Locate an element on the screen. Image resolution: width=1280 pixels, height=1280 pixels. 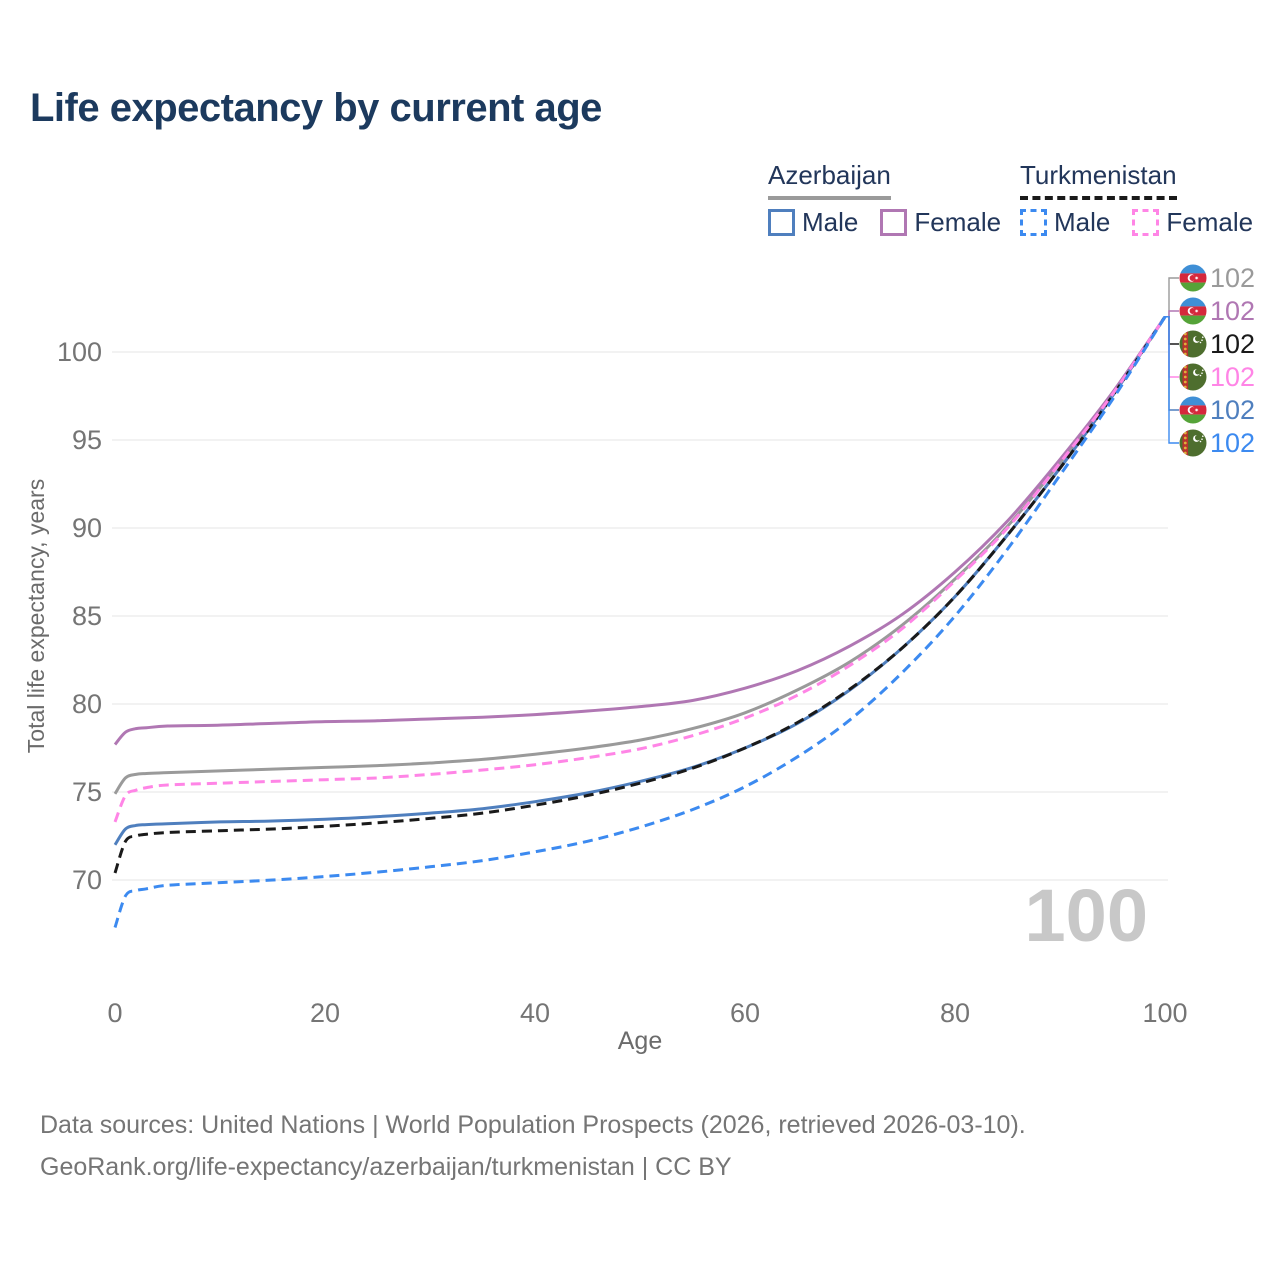
turkmenistan-female-swatch-icon is located at coordinates (1146, 222).